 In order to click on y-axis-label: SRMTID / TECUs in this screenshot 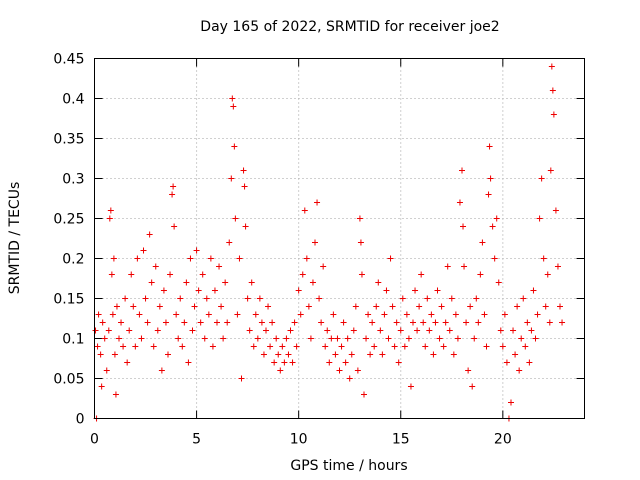, I will do `click(15, 238)`.